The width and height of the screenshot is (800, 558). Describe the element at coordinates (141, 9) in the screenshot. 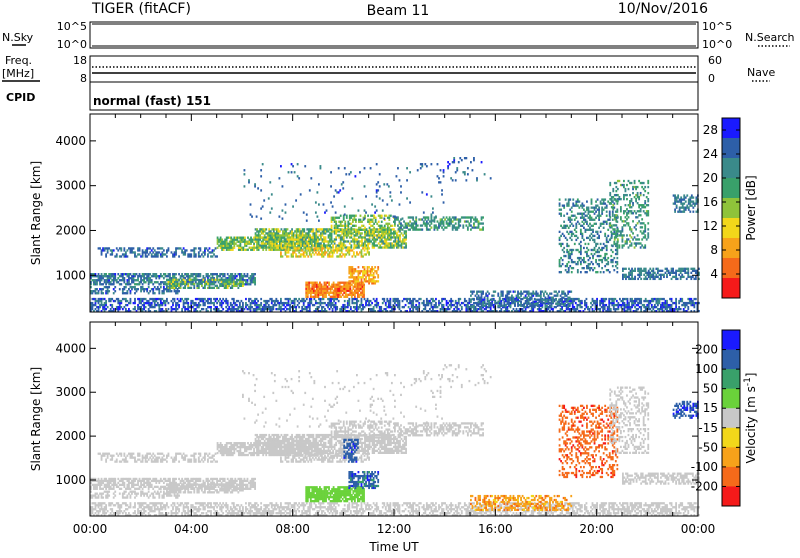

I see `radar-title: TIGER (fitACF)` at that location.